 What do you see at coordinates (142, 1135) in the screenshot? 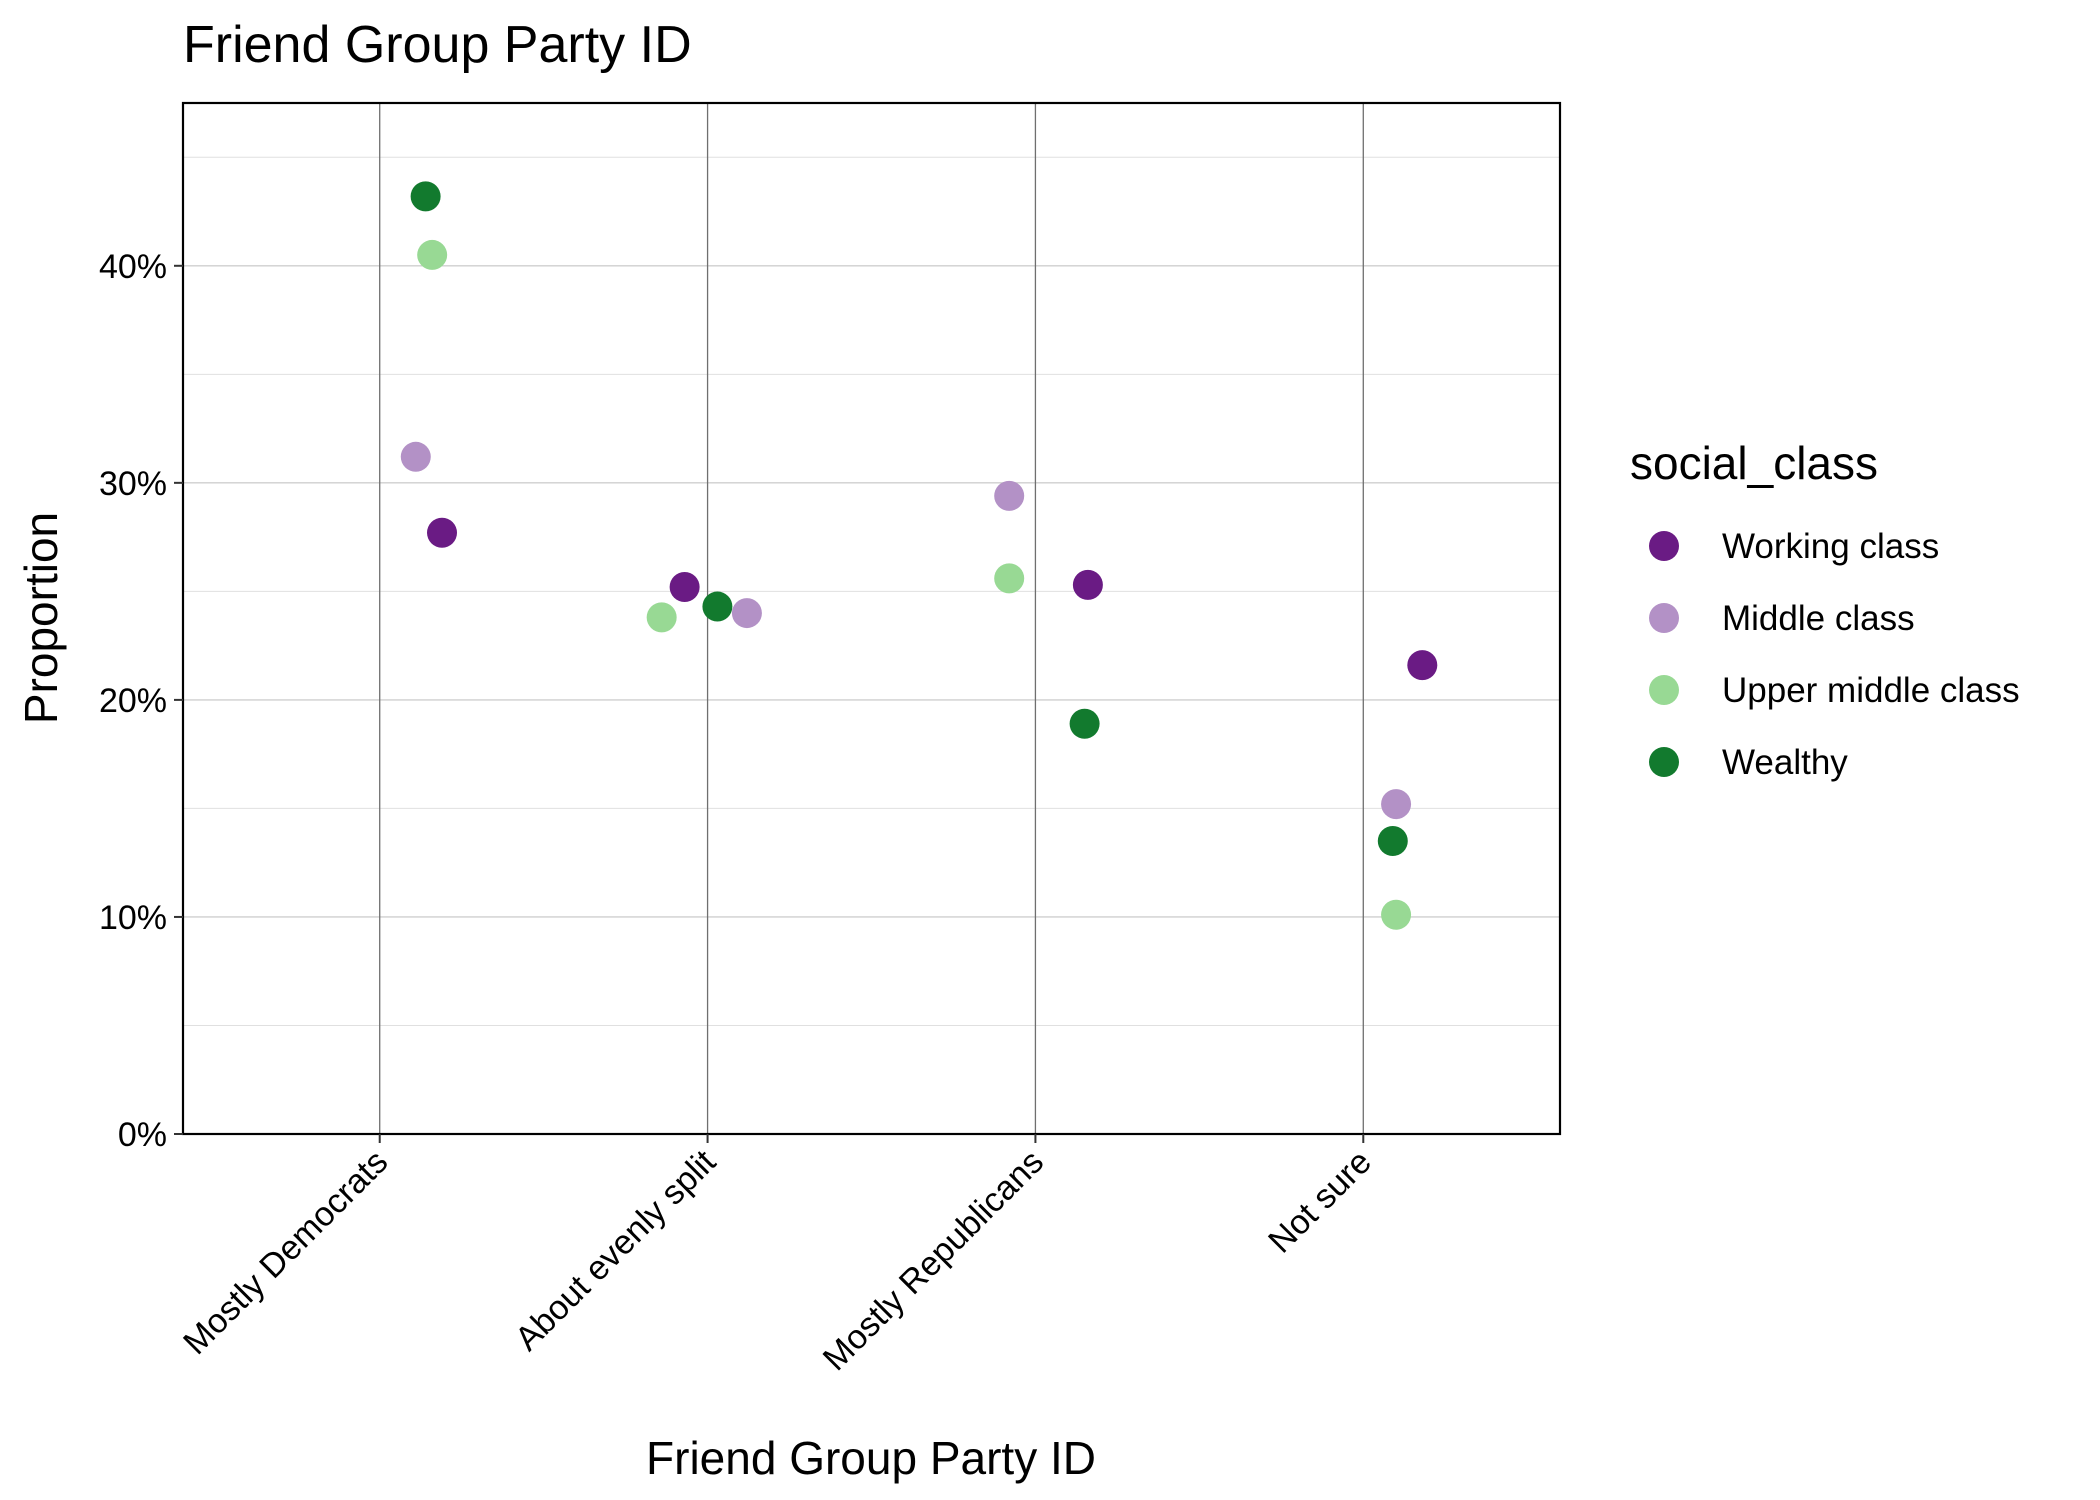
I see `y-tick-label: 0%` at bounding box center [142, 1135].